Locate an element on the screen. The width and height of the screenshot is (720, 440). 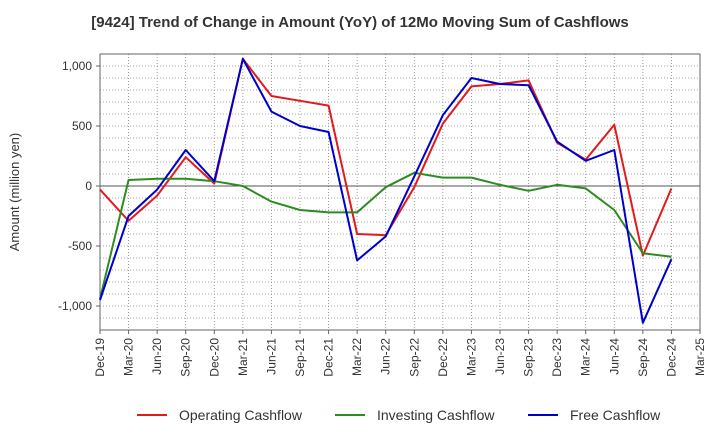
x-tick-label: Dec-19 is located at coordinates (100, 357).